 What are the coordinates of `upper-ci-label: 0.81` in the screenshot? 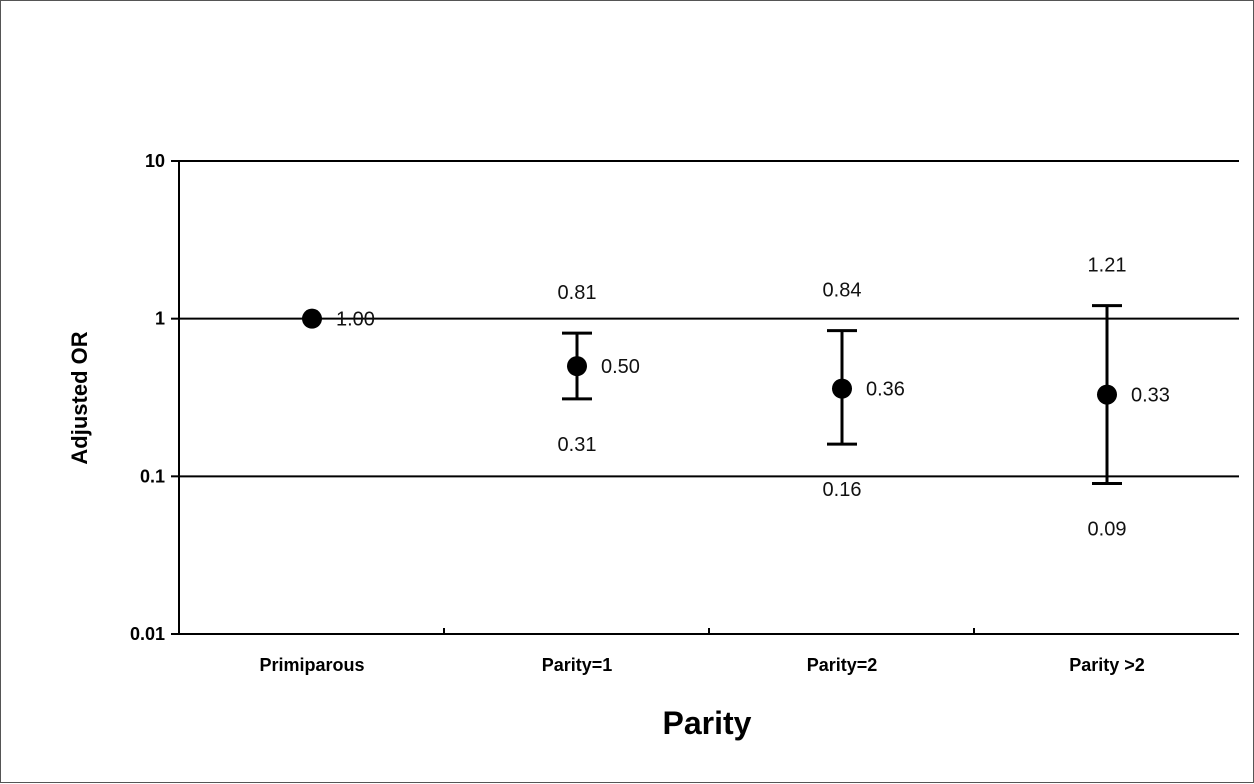 It's located at (577, 293).